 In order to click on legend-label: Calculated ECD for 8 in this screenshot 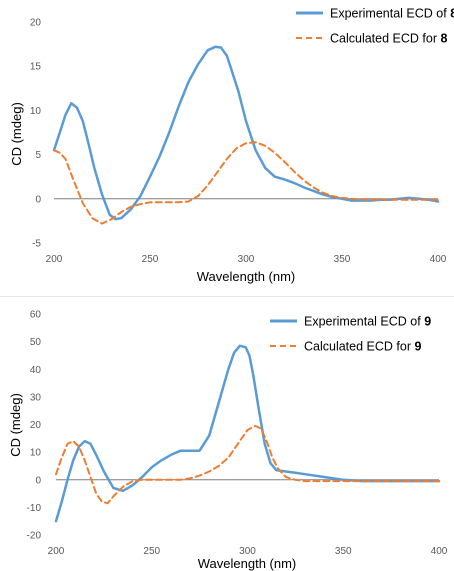, I will do `click(388, 39)`.